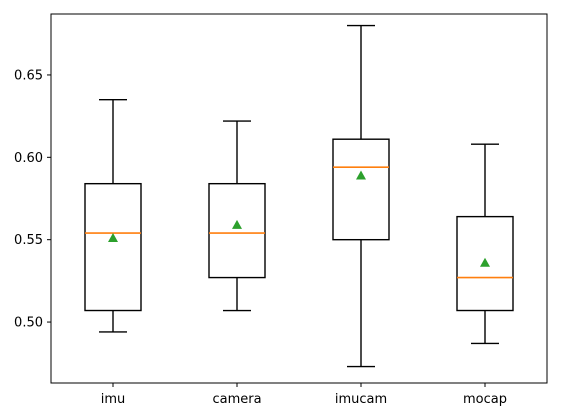 This screenshot has height=412, width=564. What do you see at coordinates (28, 323) in the screenshot?
I see `y-tick-label: 0.50` at bounding box center [28, 323].